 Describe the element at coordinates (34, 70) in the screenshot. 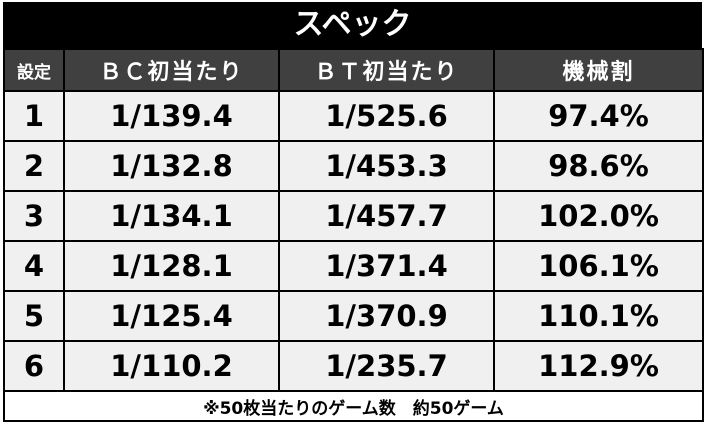

I see `header-cell: 設定` at that location.